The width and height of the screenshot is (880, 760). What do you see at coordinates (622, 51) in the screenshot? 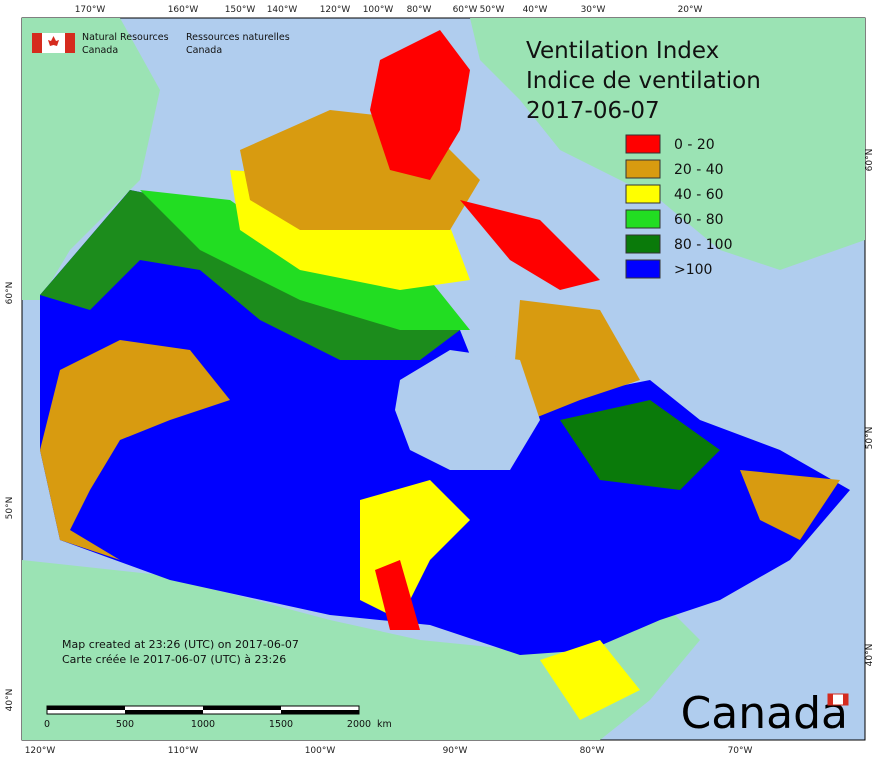
I see `title: Ventilation Index` at bounding box center [622, 51].